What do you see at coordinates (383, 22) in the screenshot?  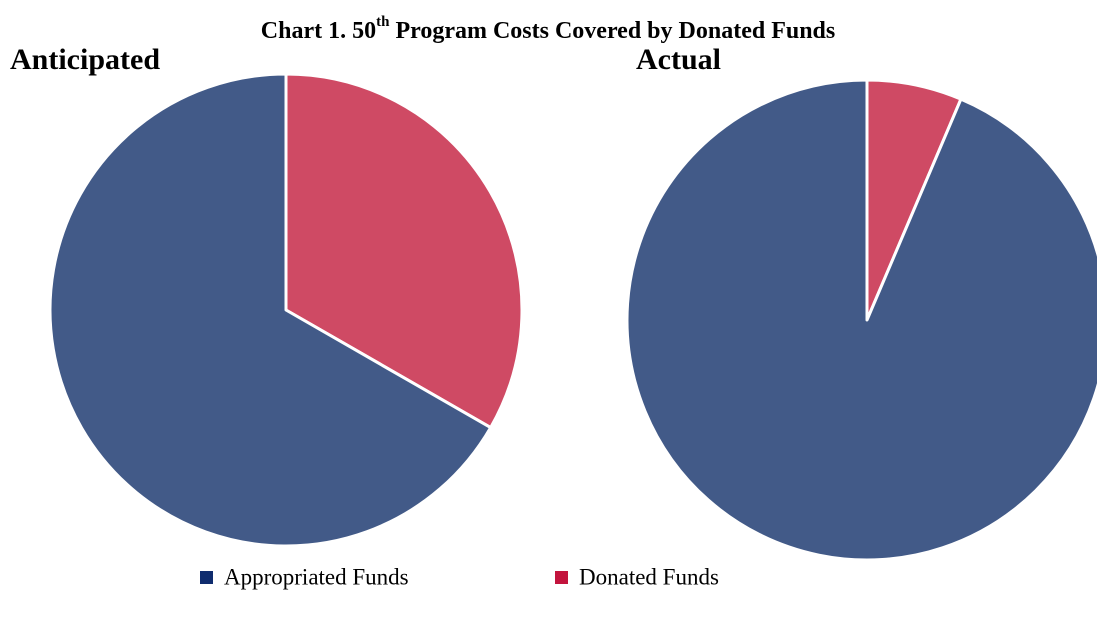 I see `title-superscript: th` at bounding box center [383, 22].